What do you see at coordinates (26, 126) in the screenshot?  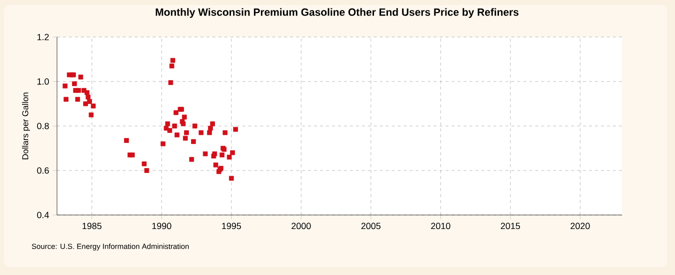 I see `y-axis-title: Dollars per Gallon` at bounding box center [26, 126].